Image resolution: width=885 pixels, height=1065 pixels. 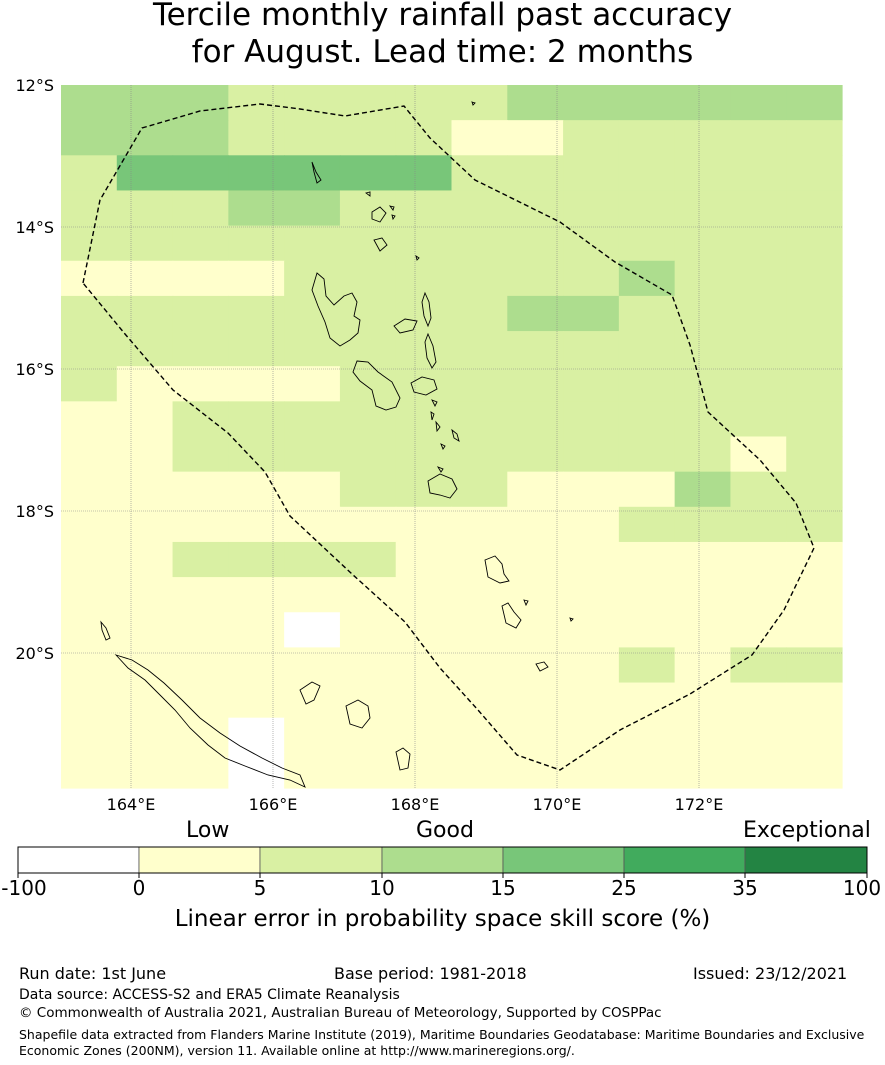 What do you see at coordinates (34, 369) in the screenshot?
I see `lat-label: 16°S` at bounding box center [34, 369].